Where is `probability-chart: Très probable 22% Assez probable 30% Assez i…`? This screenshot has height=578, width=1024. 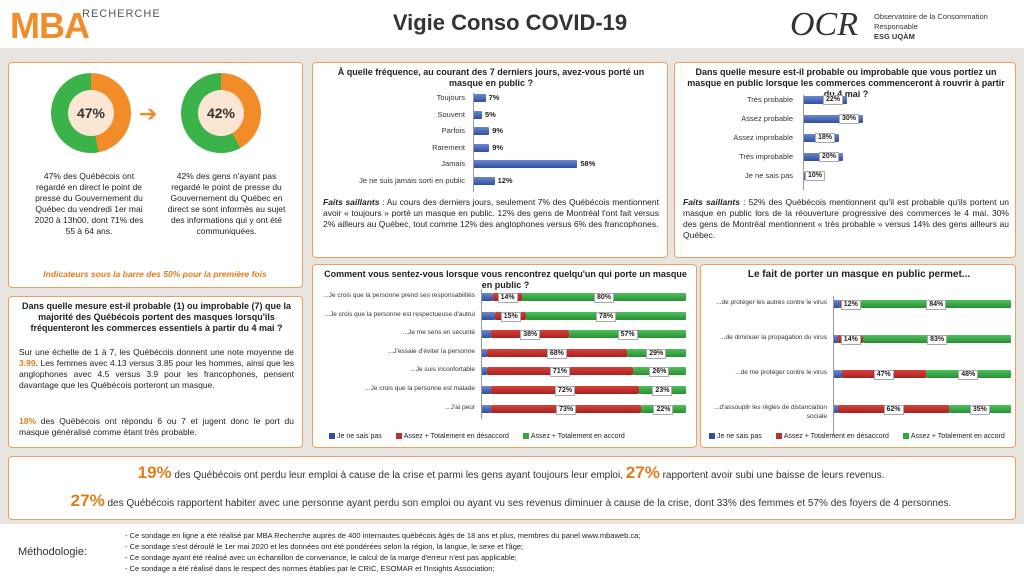
probability-chart: Très probable 22% Assez probable 30% Assez i… is located at coordinates (846, 143).